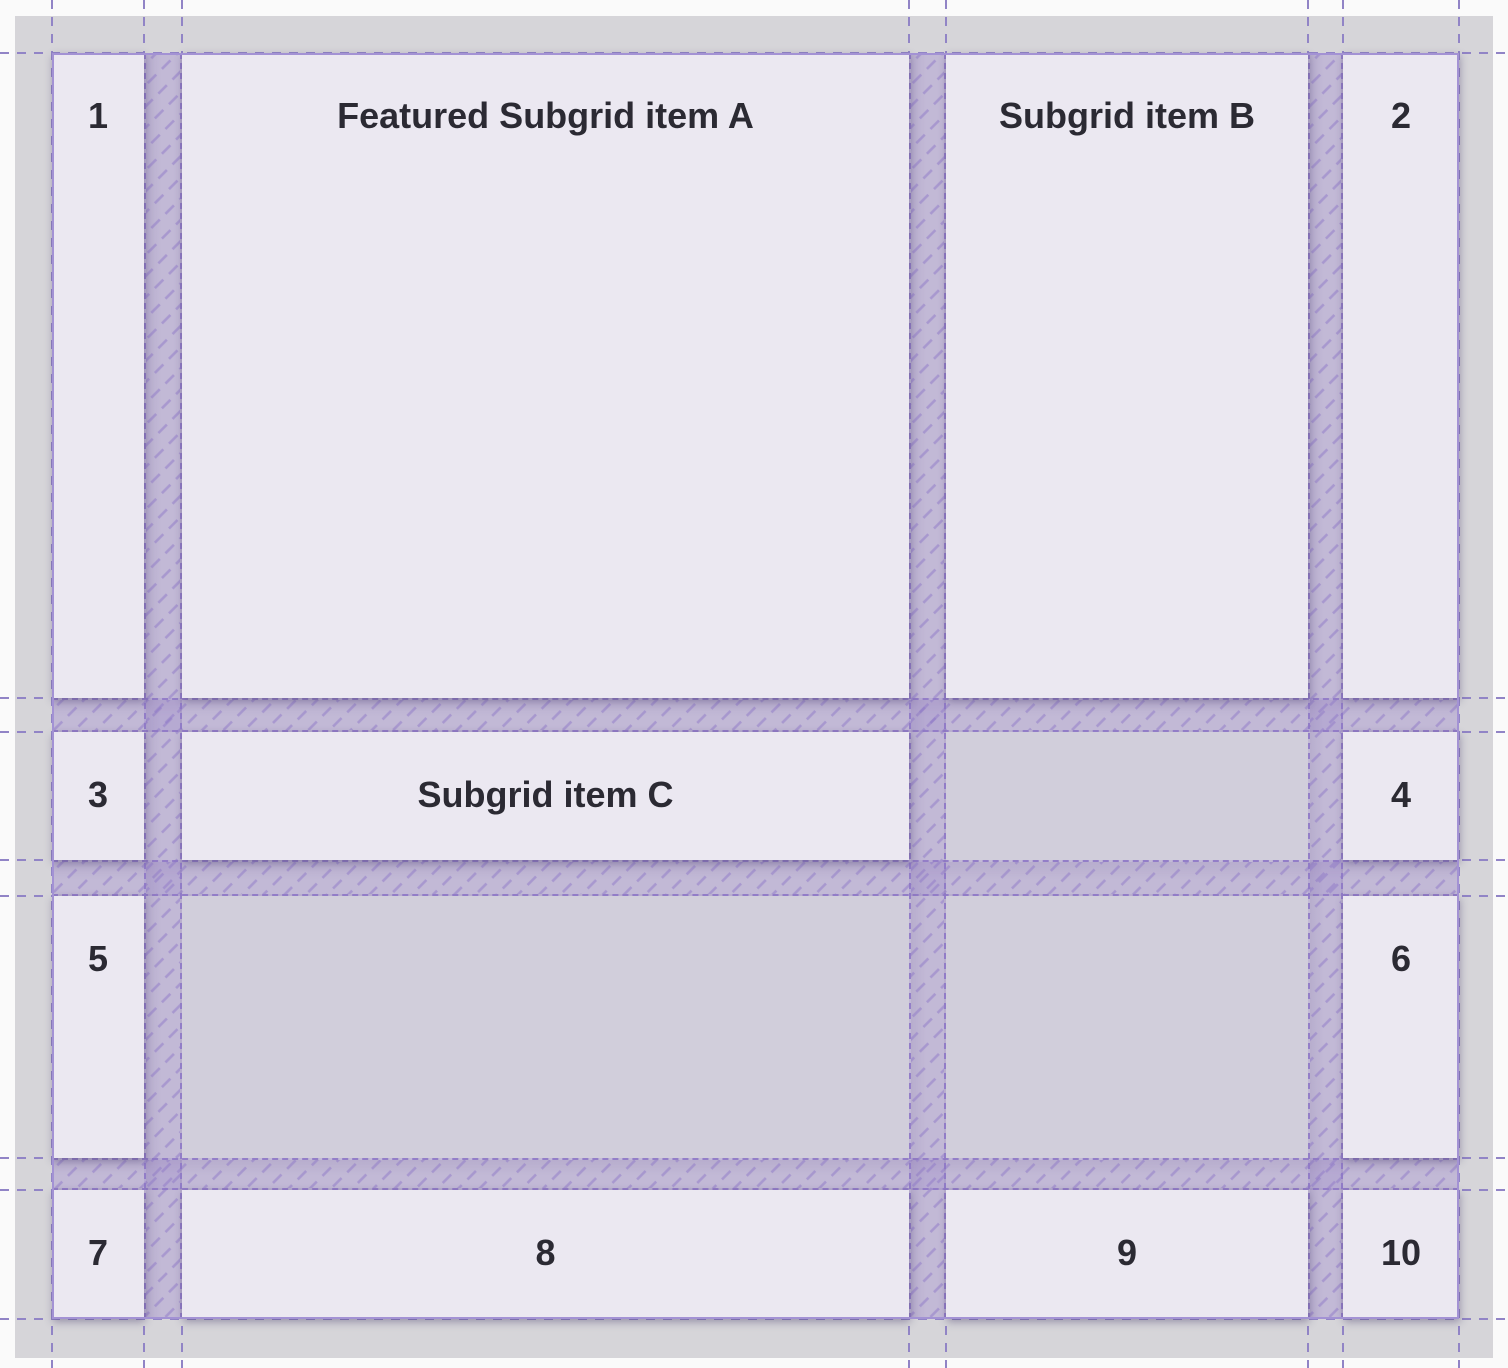  I want to click on grid-item-10: 10, so click(1401, 1254).